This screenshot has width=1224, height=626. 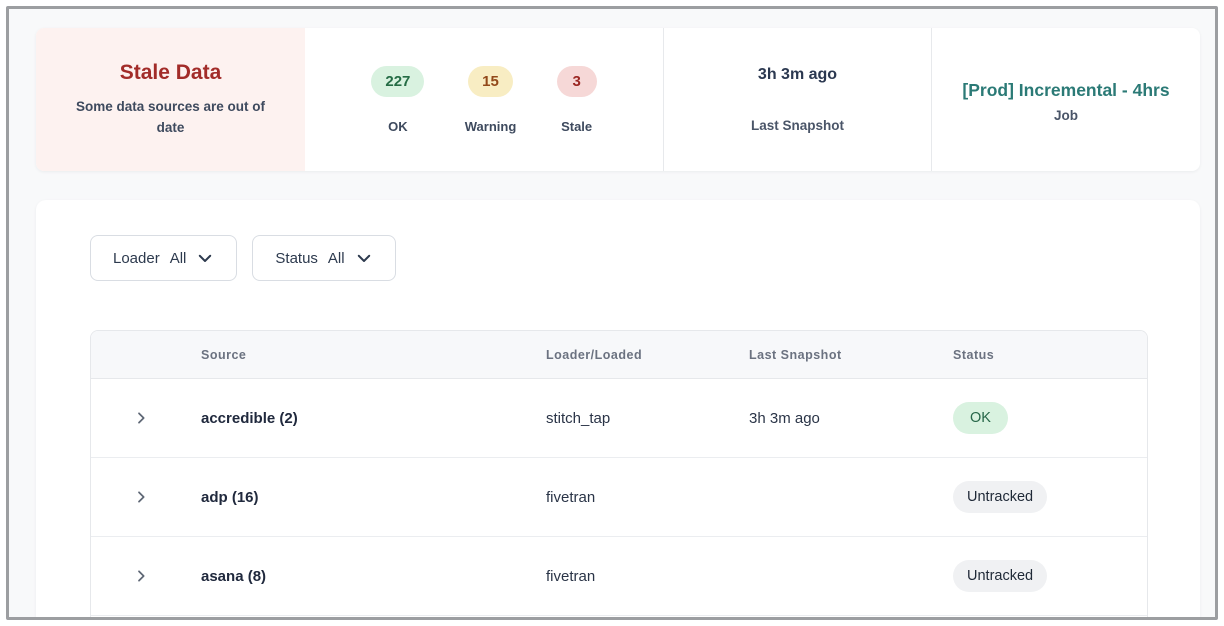 What do you see at coordinates (224, 354) in the screenshot?
I see `column-header-source: Source` at bounding box center [224, 354].